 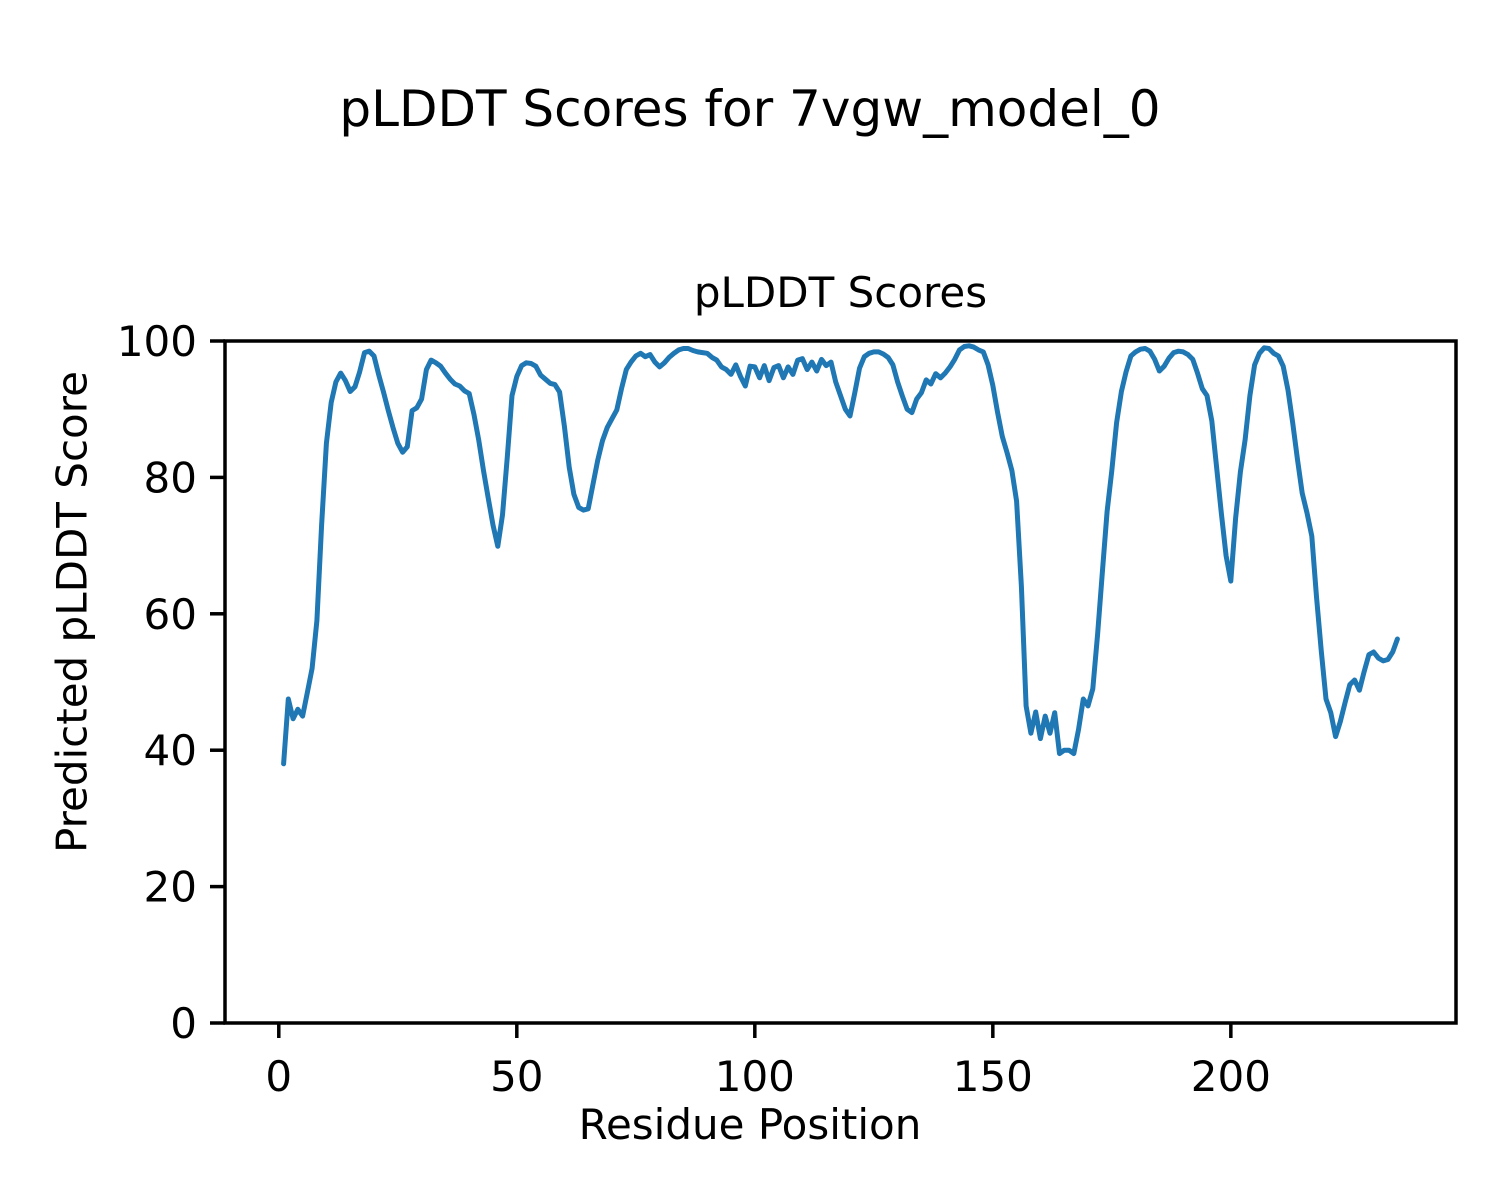 What do you see at coordinates (516, 1076) in the screenshot?
I see `x-tick-label: 50` at bounding box center [516, 1076].